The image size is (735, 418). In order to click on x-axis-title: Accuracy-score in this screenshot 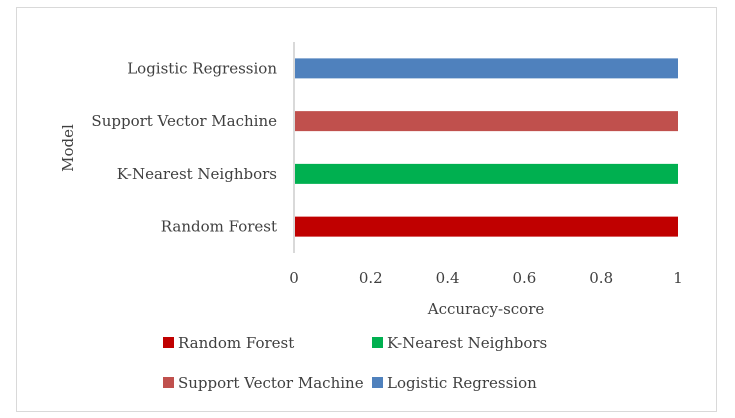, I will do `click(486, 309)`.